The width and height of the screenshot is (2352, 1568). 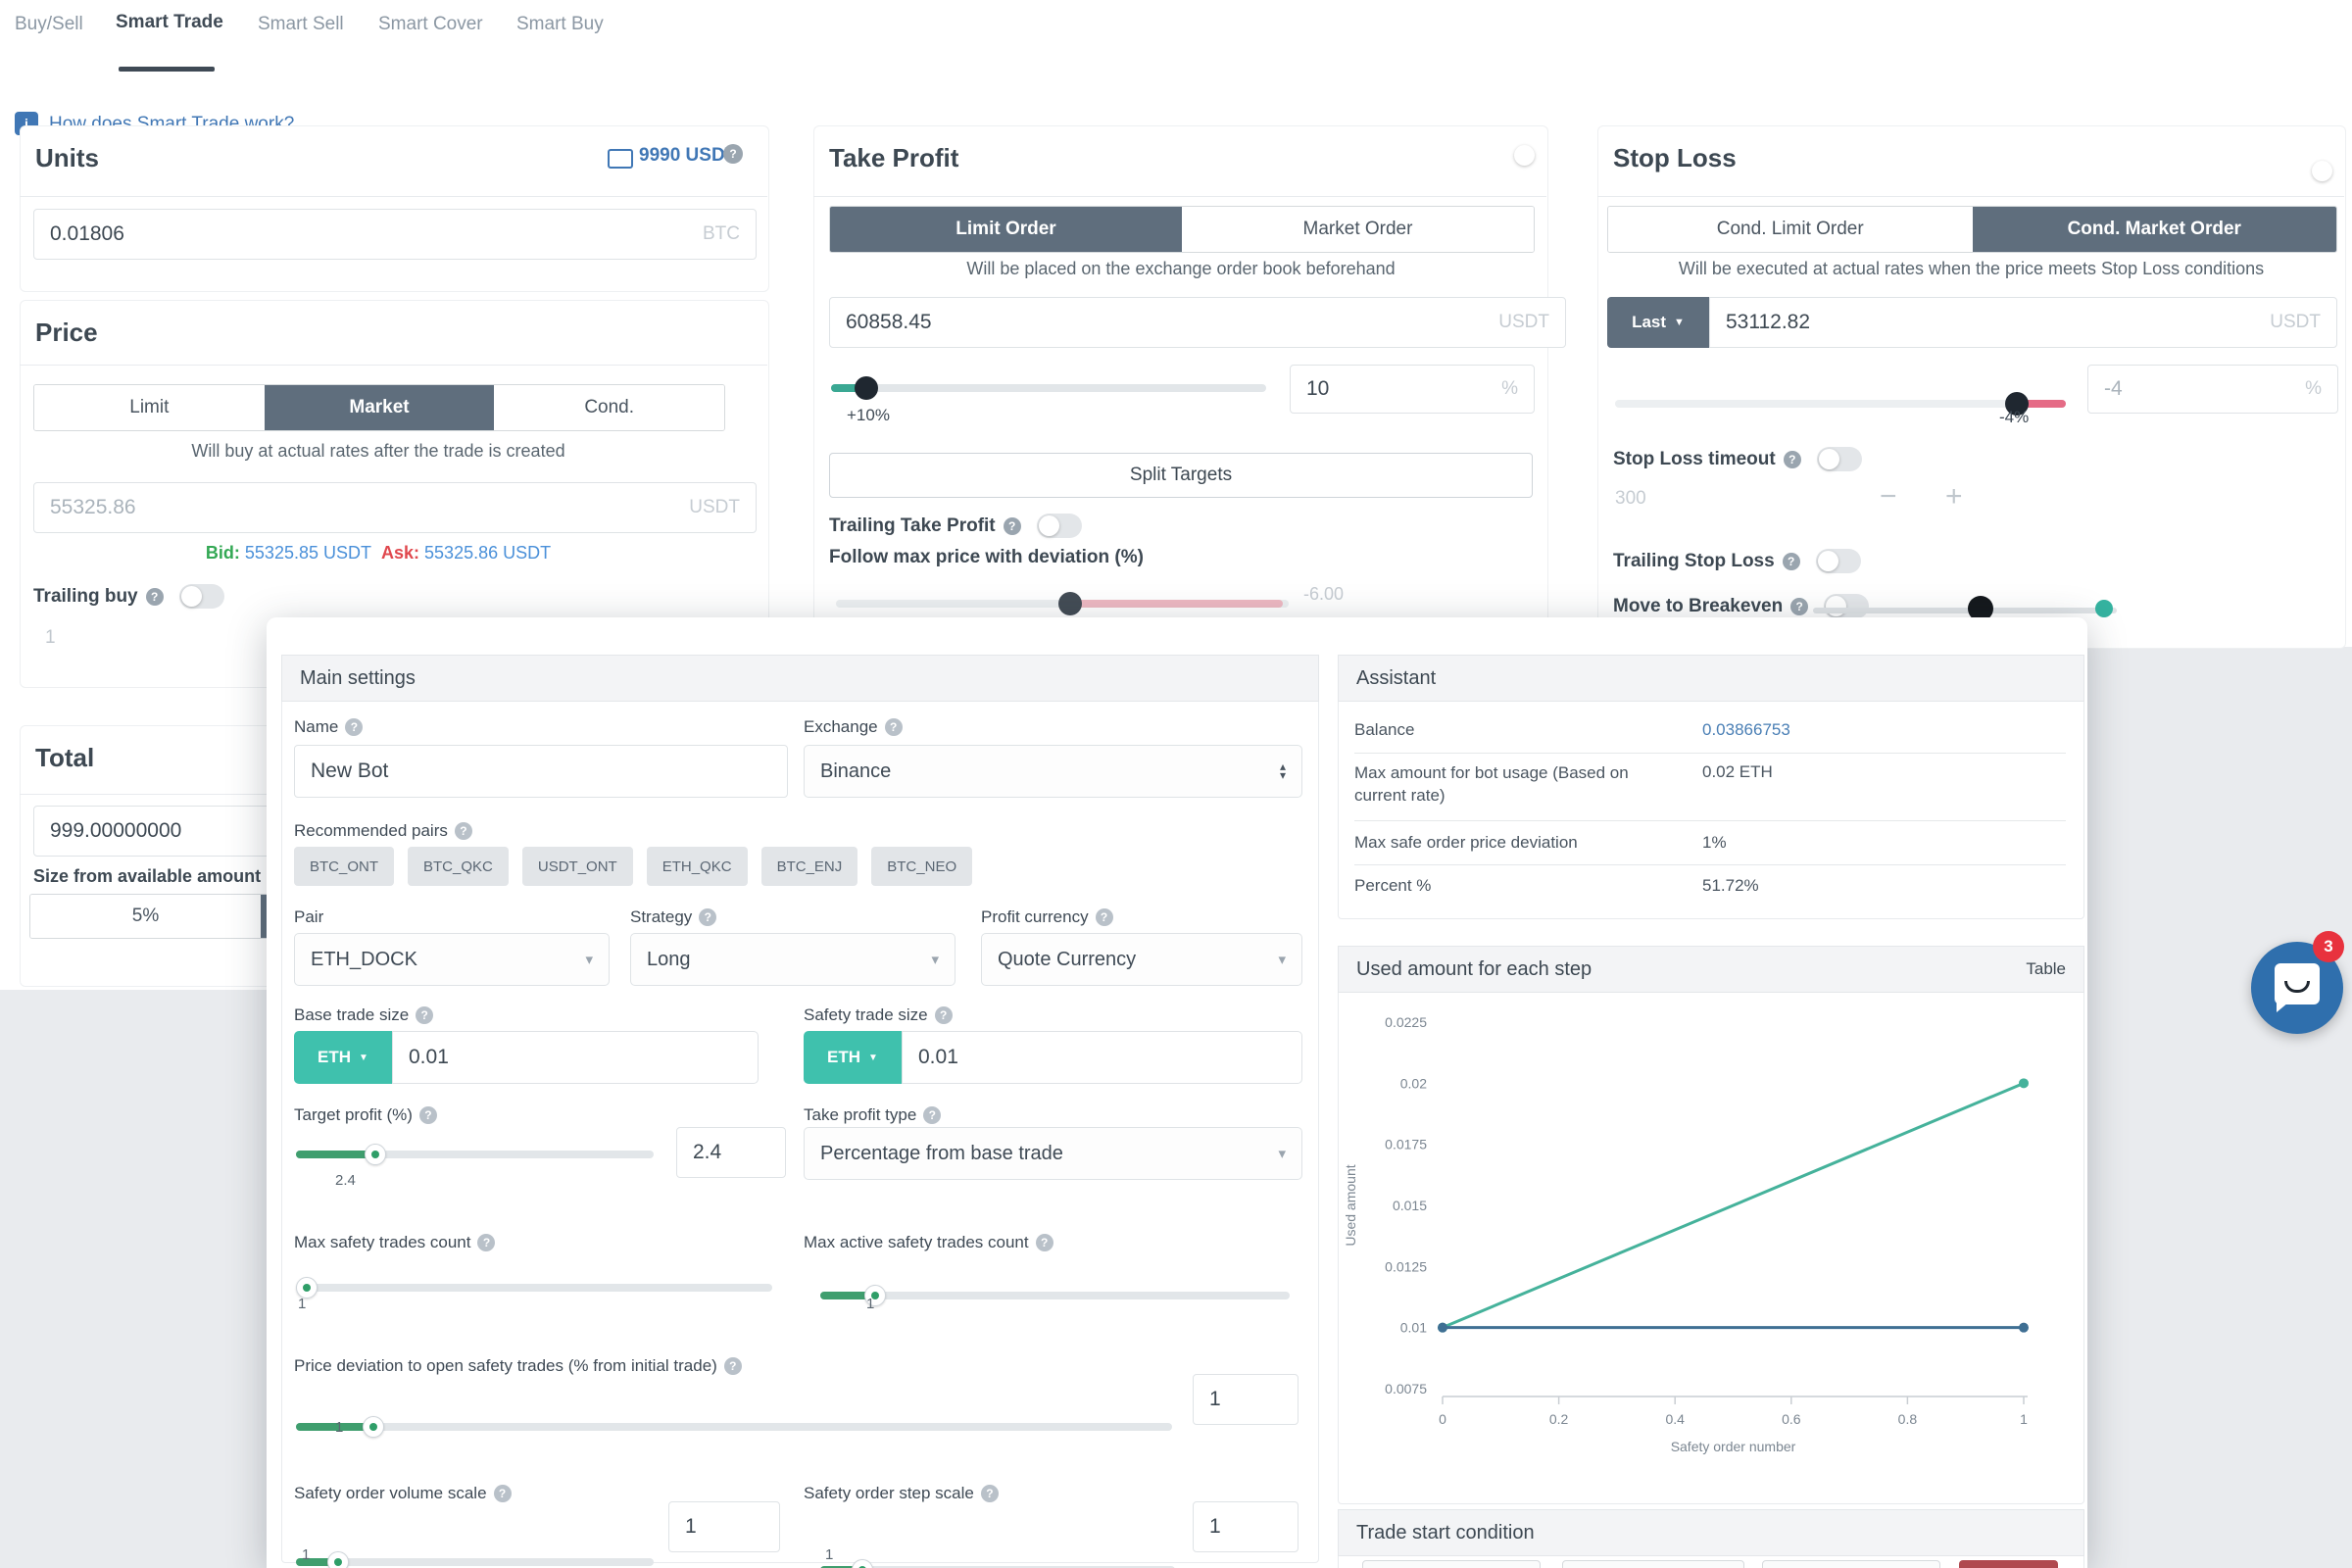 What do you see at coordinates (1070, 603) in the screenshot?
I see `trailing-deviation-knob` at bounding box center [1070, 603].